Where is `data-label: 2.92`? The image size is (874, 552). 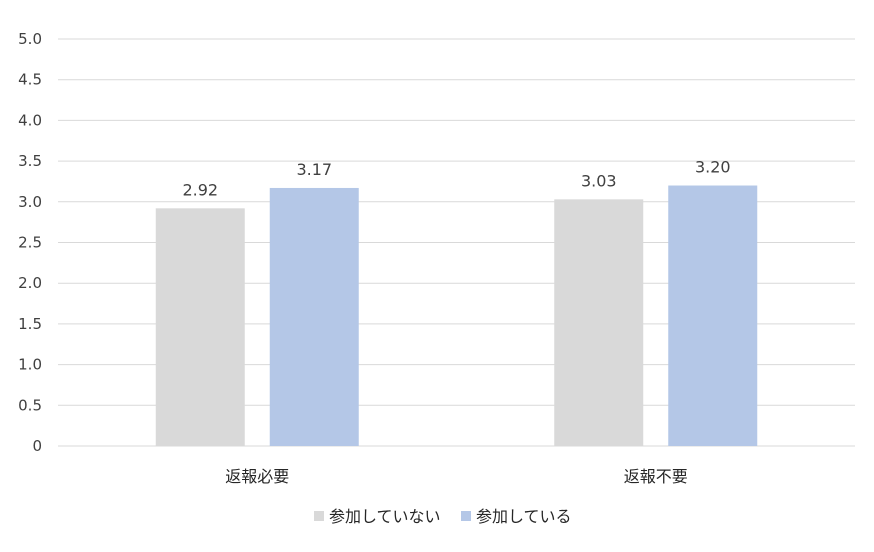
data-label: 2.92 is located at coordinates (200, 189).